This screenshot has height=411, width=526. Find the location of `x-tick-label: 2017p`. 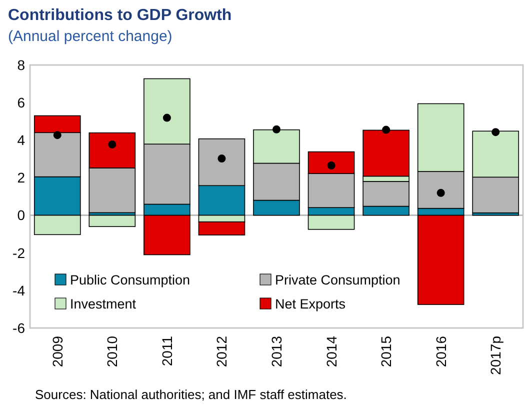

x-tick-label: 2017p is located at coordinates (496, 355).